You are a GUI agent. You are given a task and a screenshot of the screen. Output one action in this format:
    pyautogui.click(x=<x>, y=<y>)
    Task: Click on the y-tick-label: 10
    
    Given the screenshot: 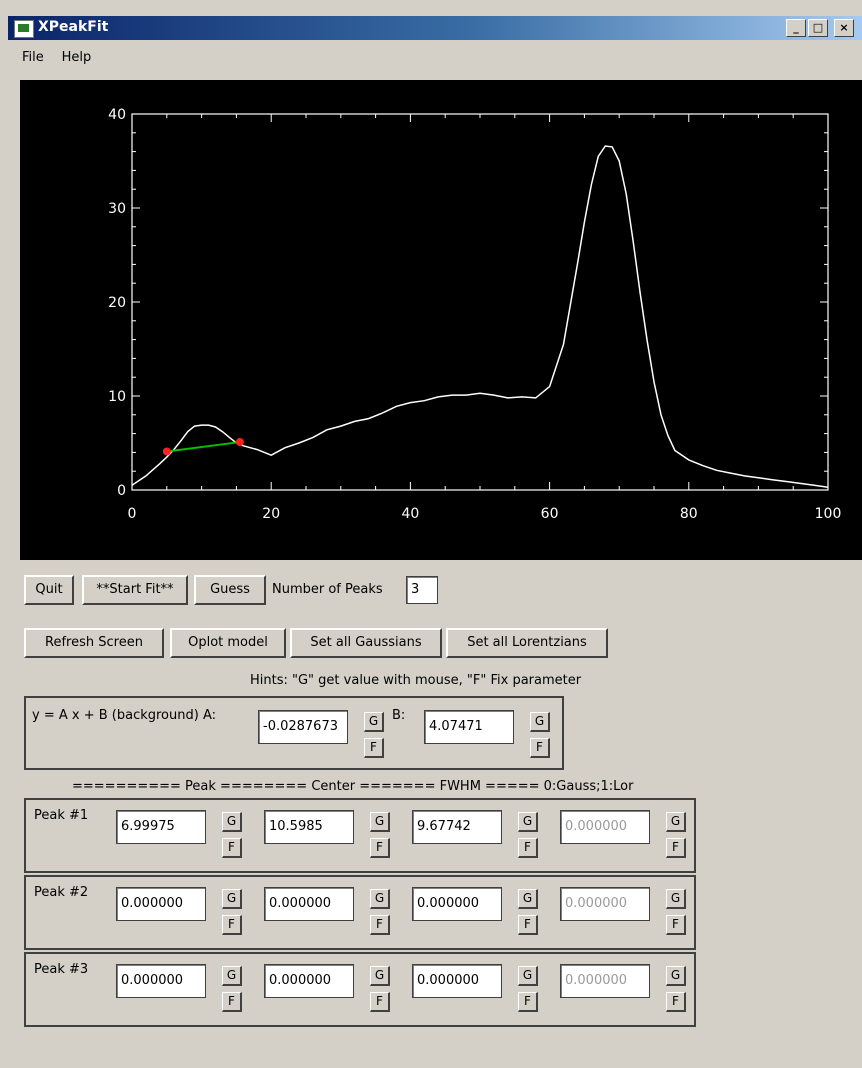 What is the action you would take?
    pyautogui.click(x=117, y=397)
    